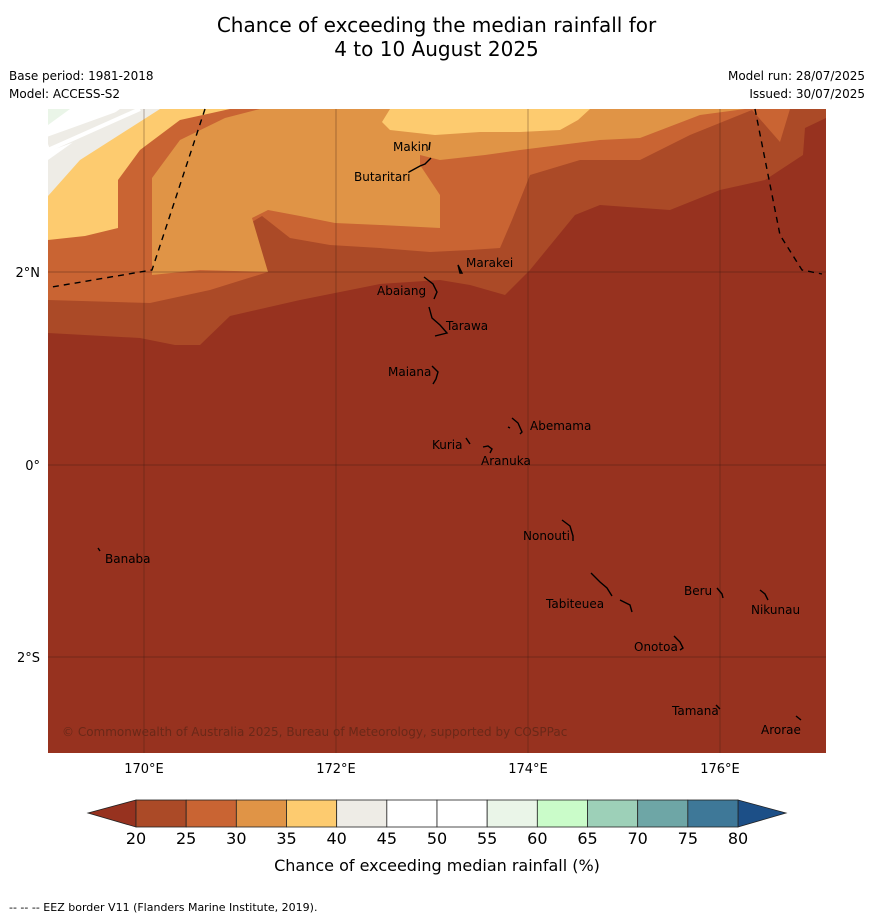  Describe the element at coordinates (336, 769) in the screenshot. I see `lon-label-172e: 172°E` at that location.